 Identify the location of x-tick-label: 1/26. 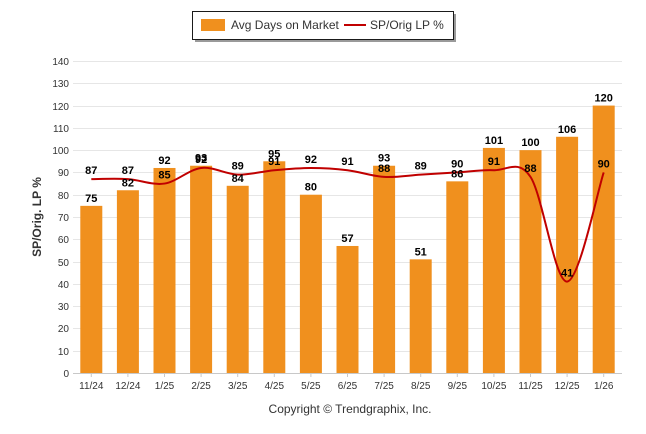
(604, 386).